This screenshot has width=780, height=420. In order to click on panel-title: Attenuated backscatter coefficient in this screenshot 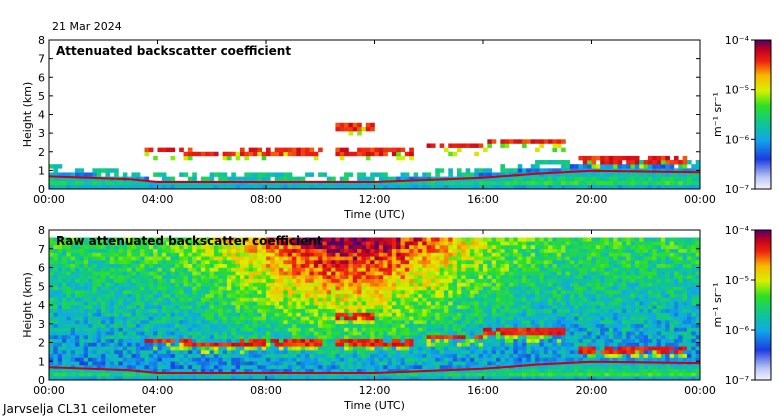, I will do `click(173, 51)`.